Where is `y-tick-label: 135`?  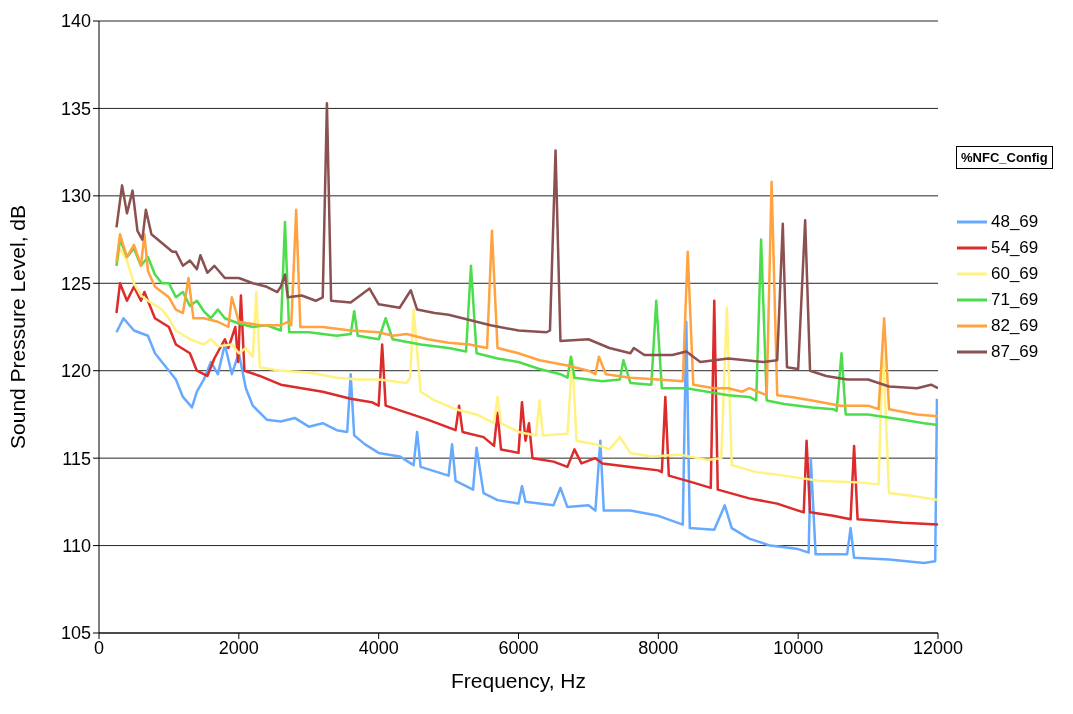
y-tick-label: 135 is located at coordinates (75, 108).